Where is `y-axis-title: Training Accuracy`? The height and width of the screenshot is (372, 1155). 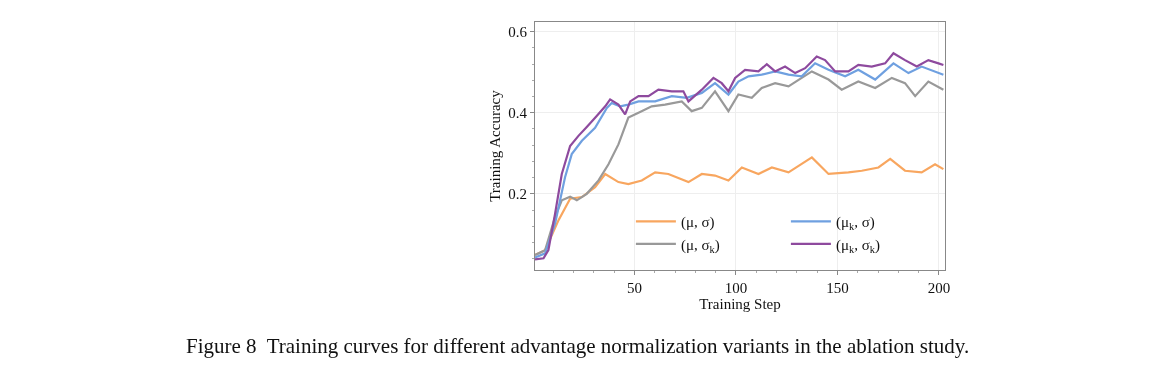
y-axis-title: Training Accuracy is located at coordinates (494, 145).